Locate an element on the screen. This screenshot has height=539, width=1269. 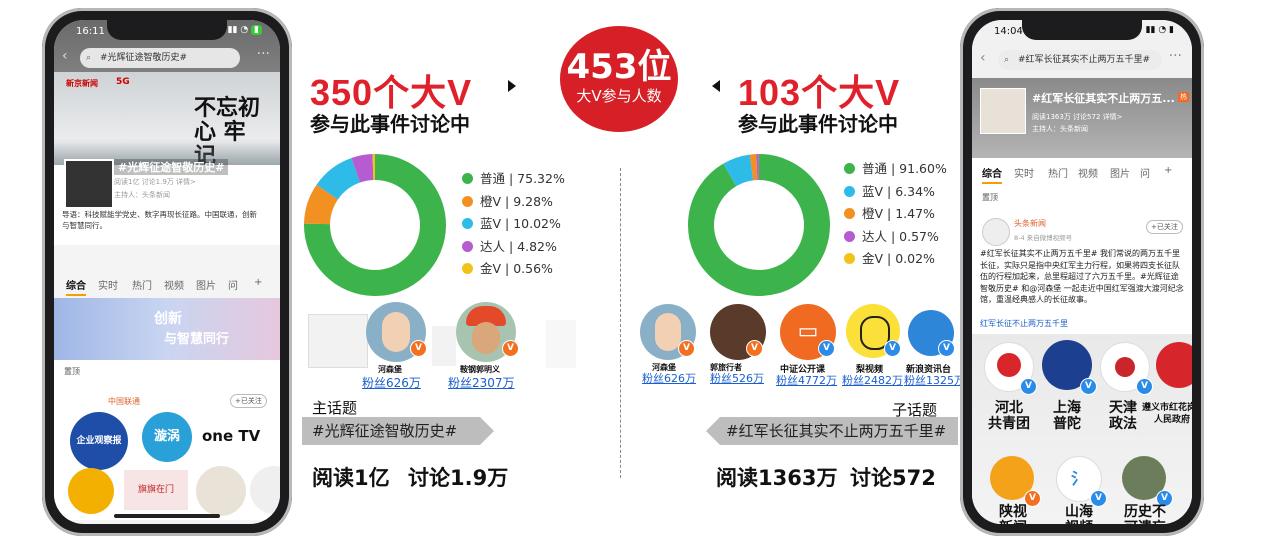
fans-count-sina-news: 粉丝1325万 is located at coordinates (934, 380).